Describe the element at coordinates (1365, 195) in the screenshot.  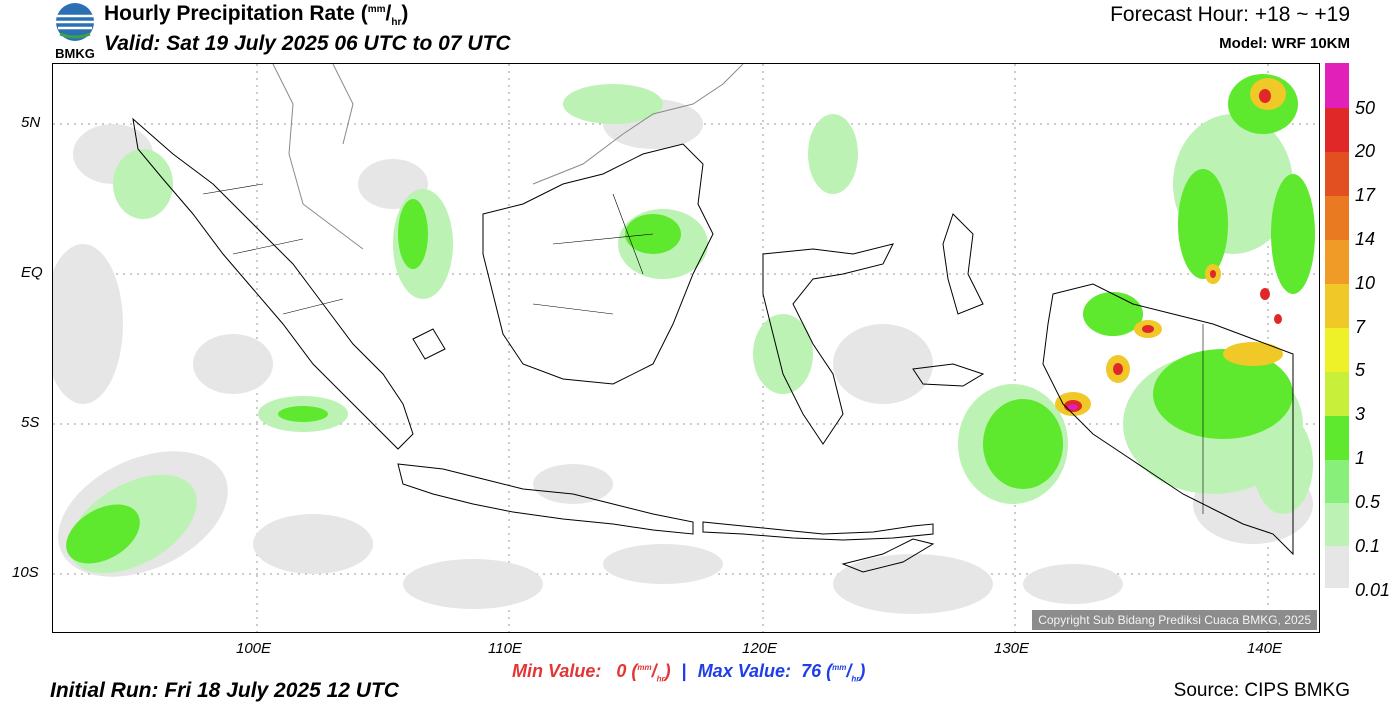
I see `legend-label-17: 17` at that location.